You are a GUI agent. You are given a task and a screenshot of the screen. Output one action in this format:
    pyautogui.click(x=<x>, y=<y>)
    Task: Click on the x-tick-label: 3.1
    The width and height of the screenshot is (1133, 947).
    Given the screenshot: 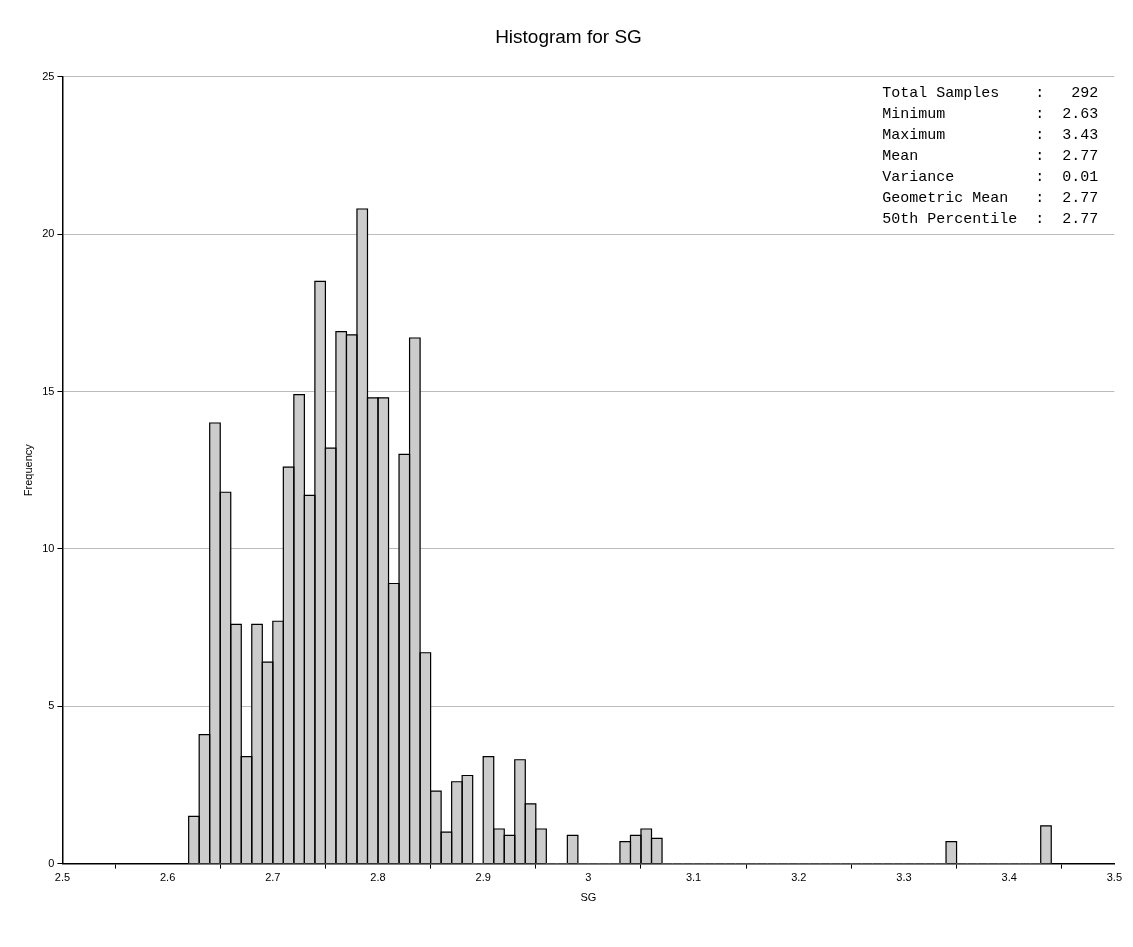 What is the action you would take?
    pyautogui.click(x=693, y=877)
    